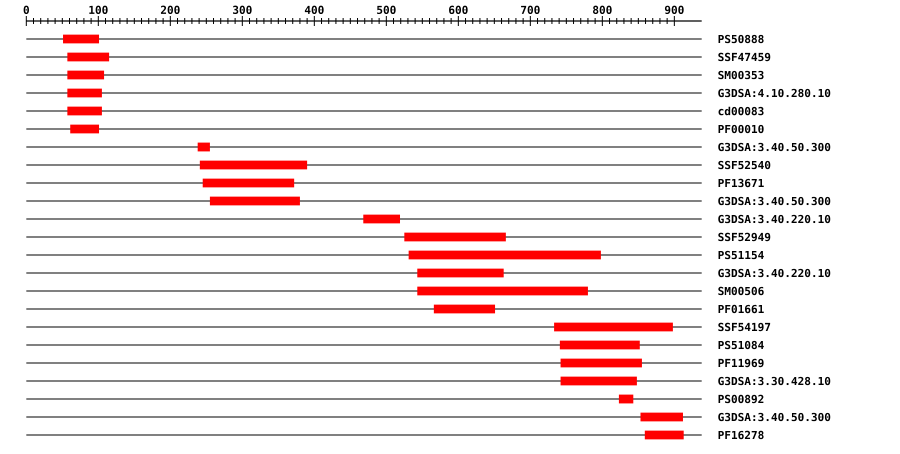 The width and height of the screenshot is (900, 454). Describe the element at coordinates (741, 255) in the screenshot. I see `y-tick-label: PS51154` at that location.